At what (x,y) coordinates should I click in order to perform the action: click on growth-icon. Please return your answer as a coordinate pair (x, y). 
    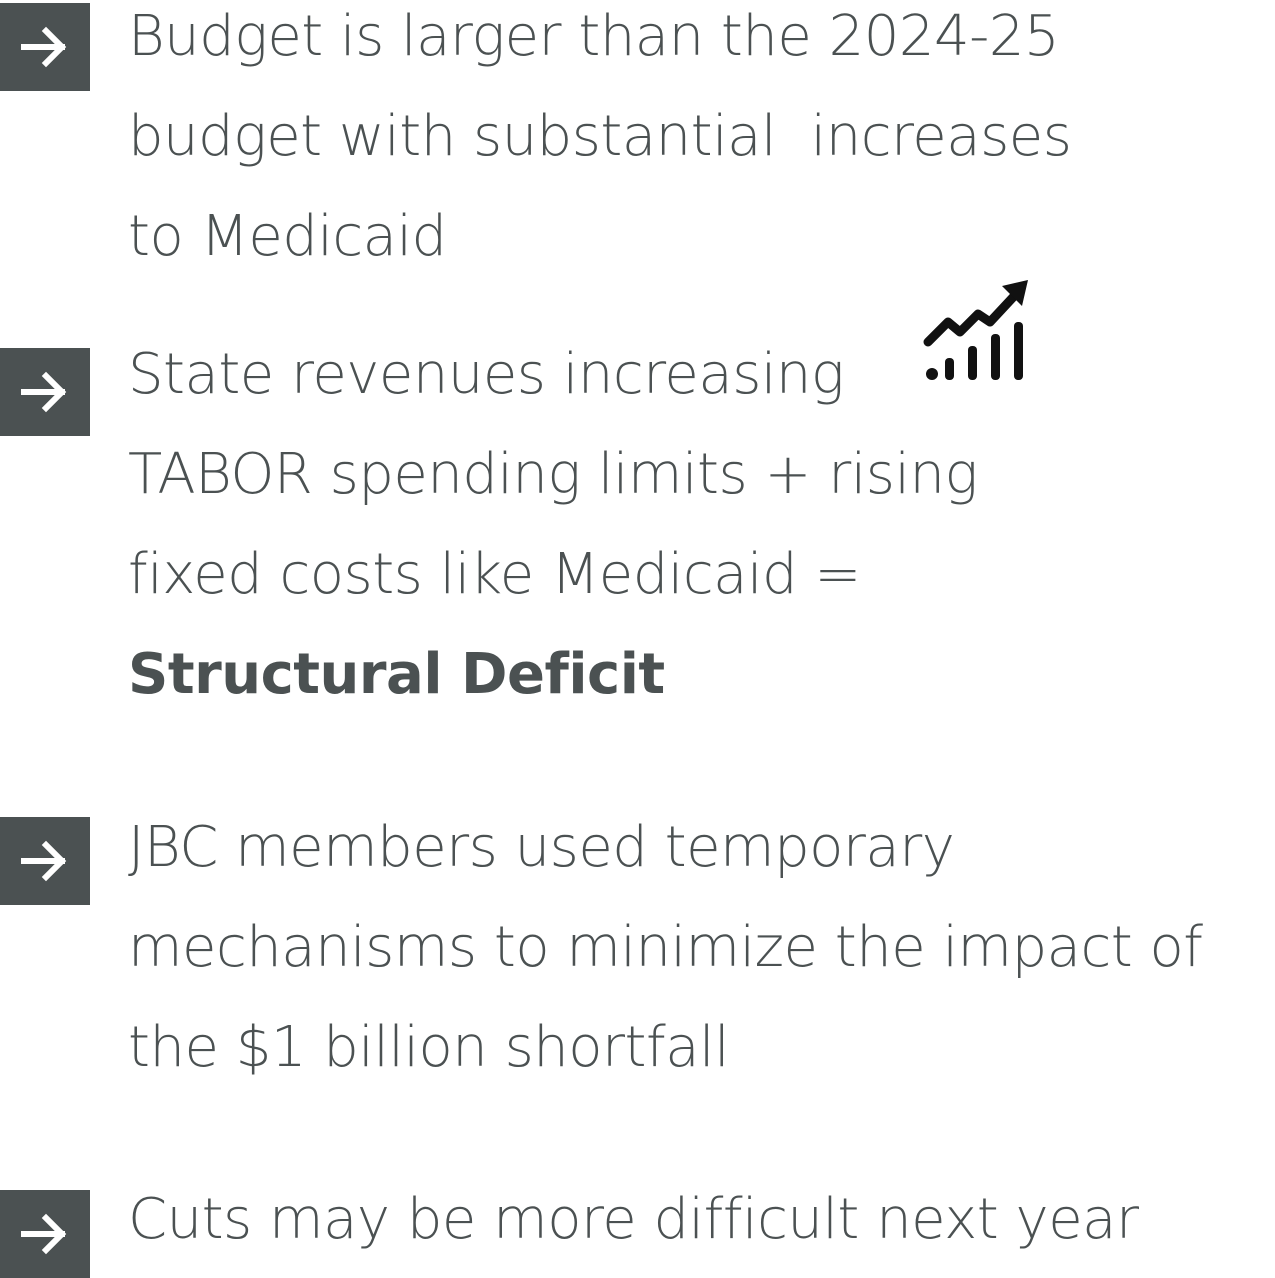
    Looking at the image, I should click on (975, 330).